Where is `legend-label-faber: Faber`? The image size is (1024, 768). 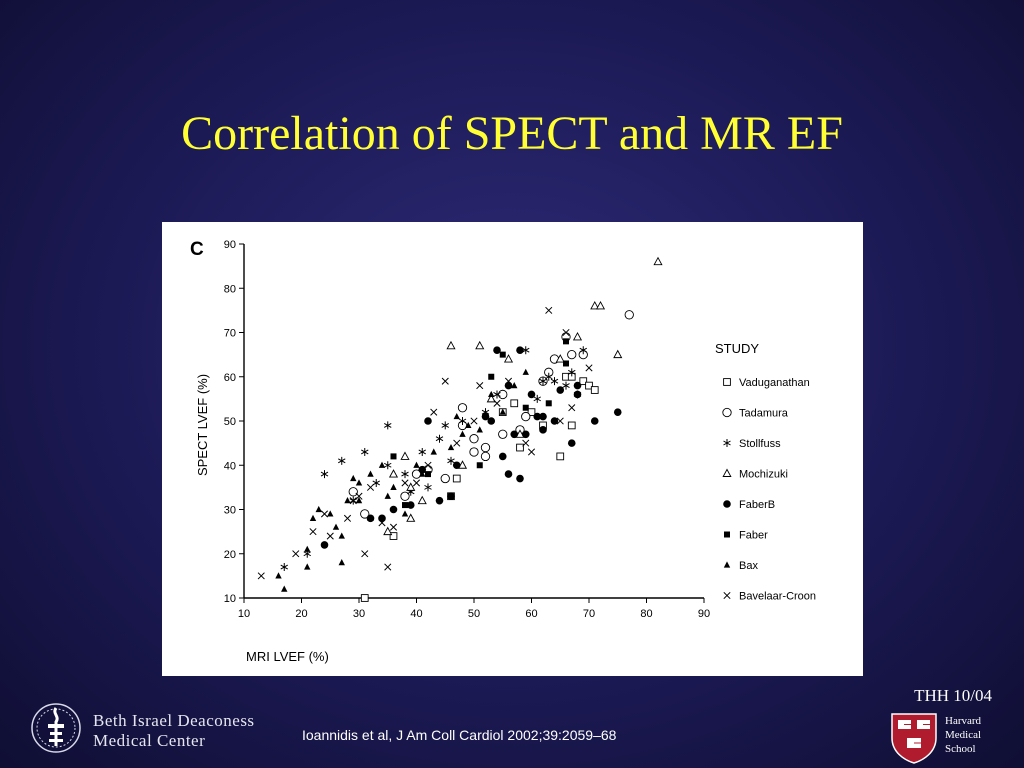
legend-label-faber: Faber is located at coordinates (753, 536).